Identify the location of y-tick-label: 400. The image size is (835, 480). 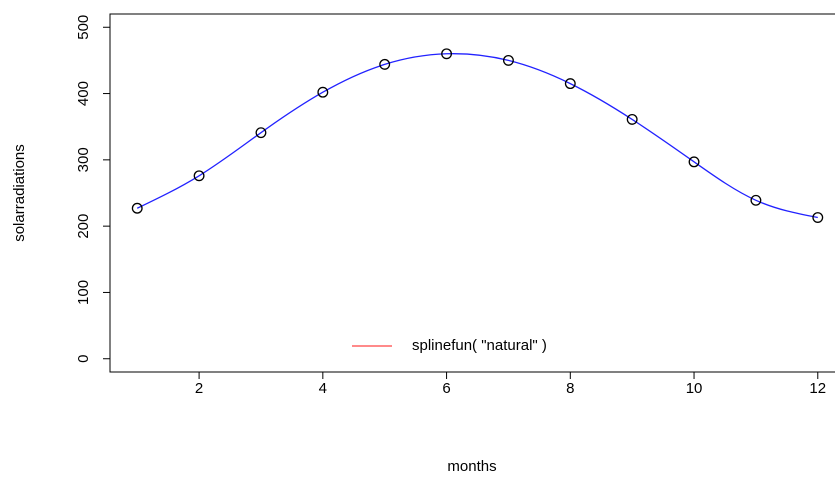
(83, 93).